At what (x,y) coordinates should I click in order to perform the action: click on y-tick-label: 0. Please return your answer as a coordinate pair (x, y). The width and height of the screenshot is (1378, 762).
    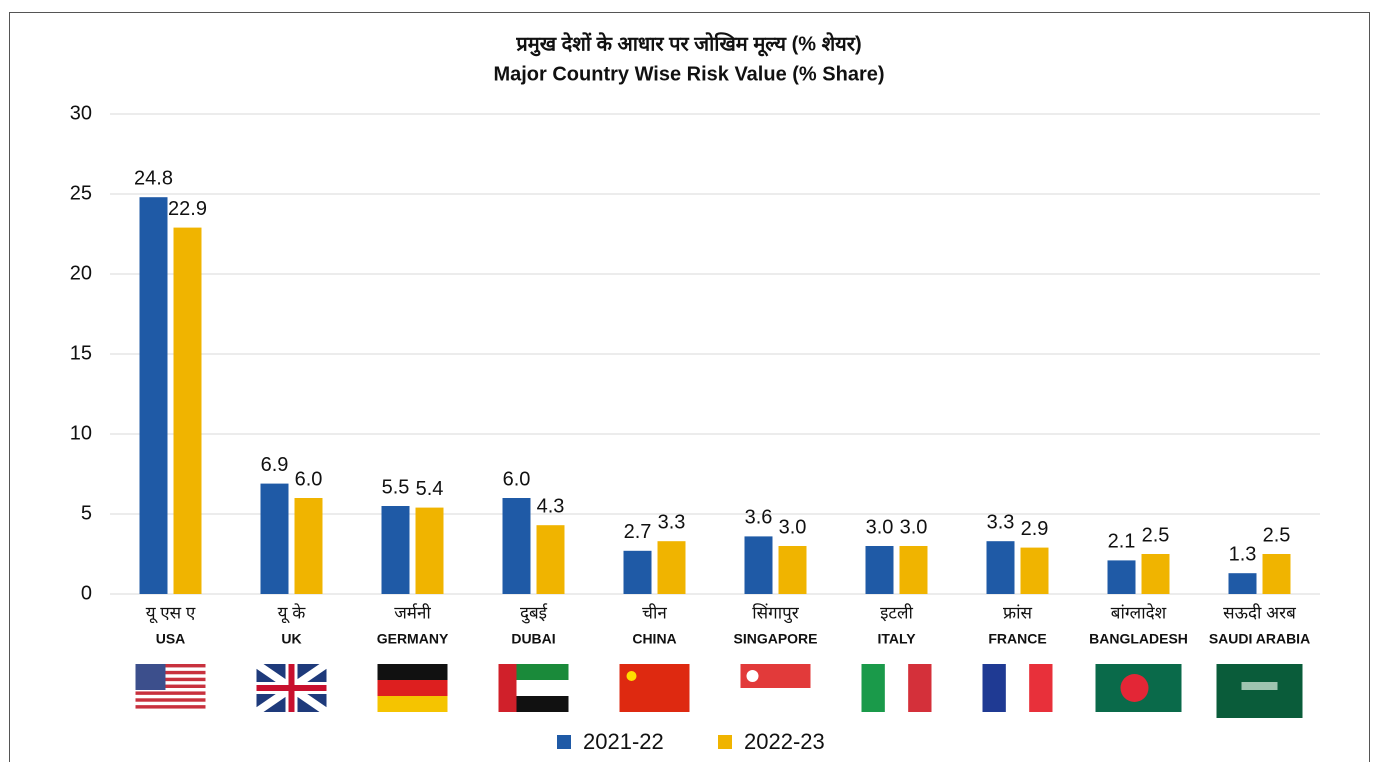
    Looking at the image, I should click on (86, 593).